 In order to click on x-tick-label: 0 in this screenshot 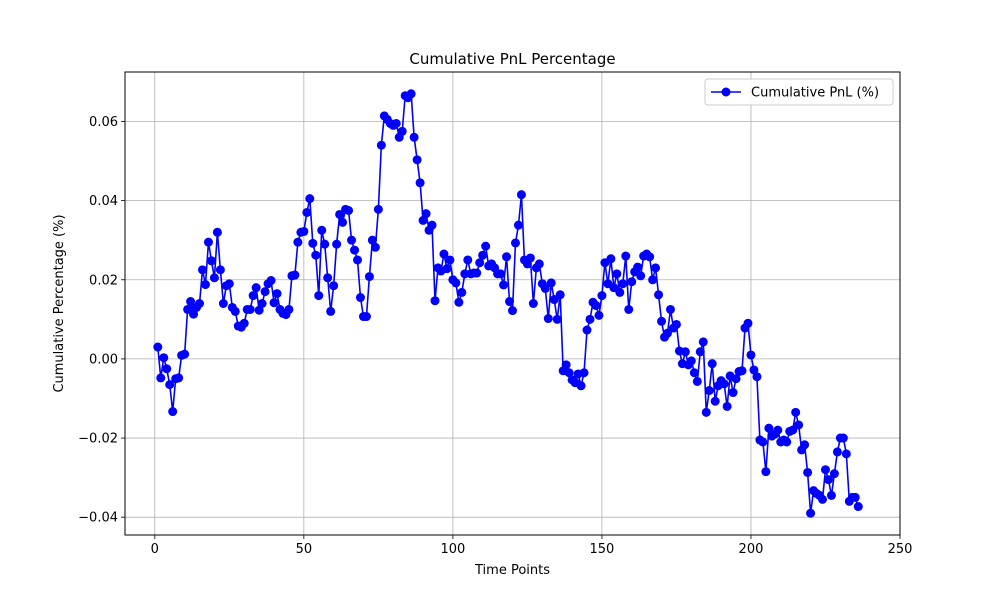, I will do `click(155, 549)`.